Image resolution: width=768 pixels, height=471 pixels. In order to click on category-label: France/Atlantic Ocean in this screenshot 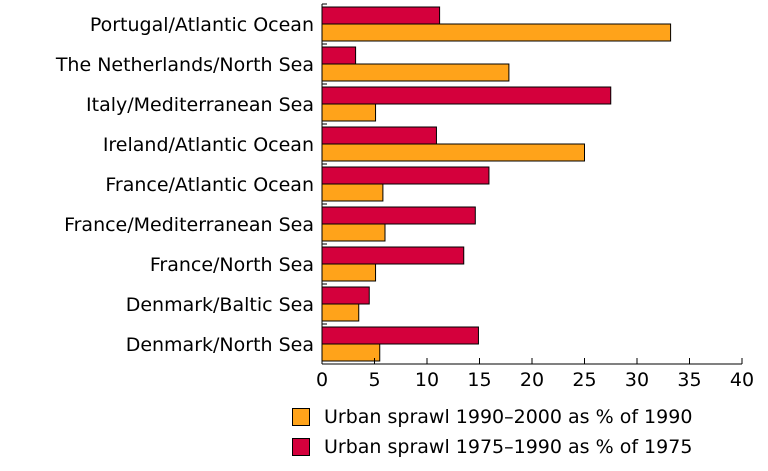, I will do `click(209, 185)`.